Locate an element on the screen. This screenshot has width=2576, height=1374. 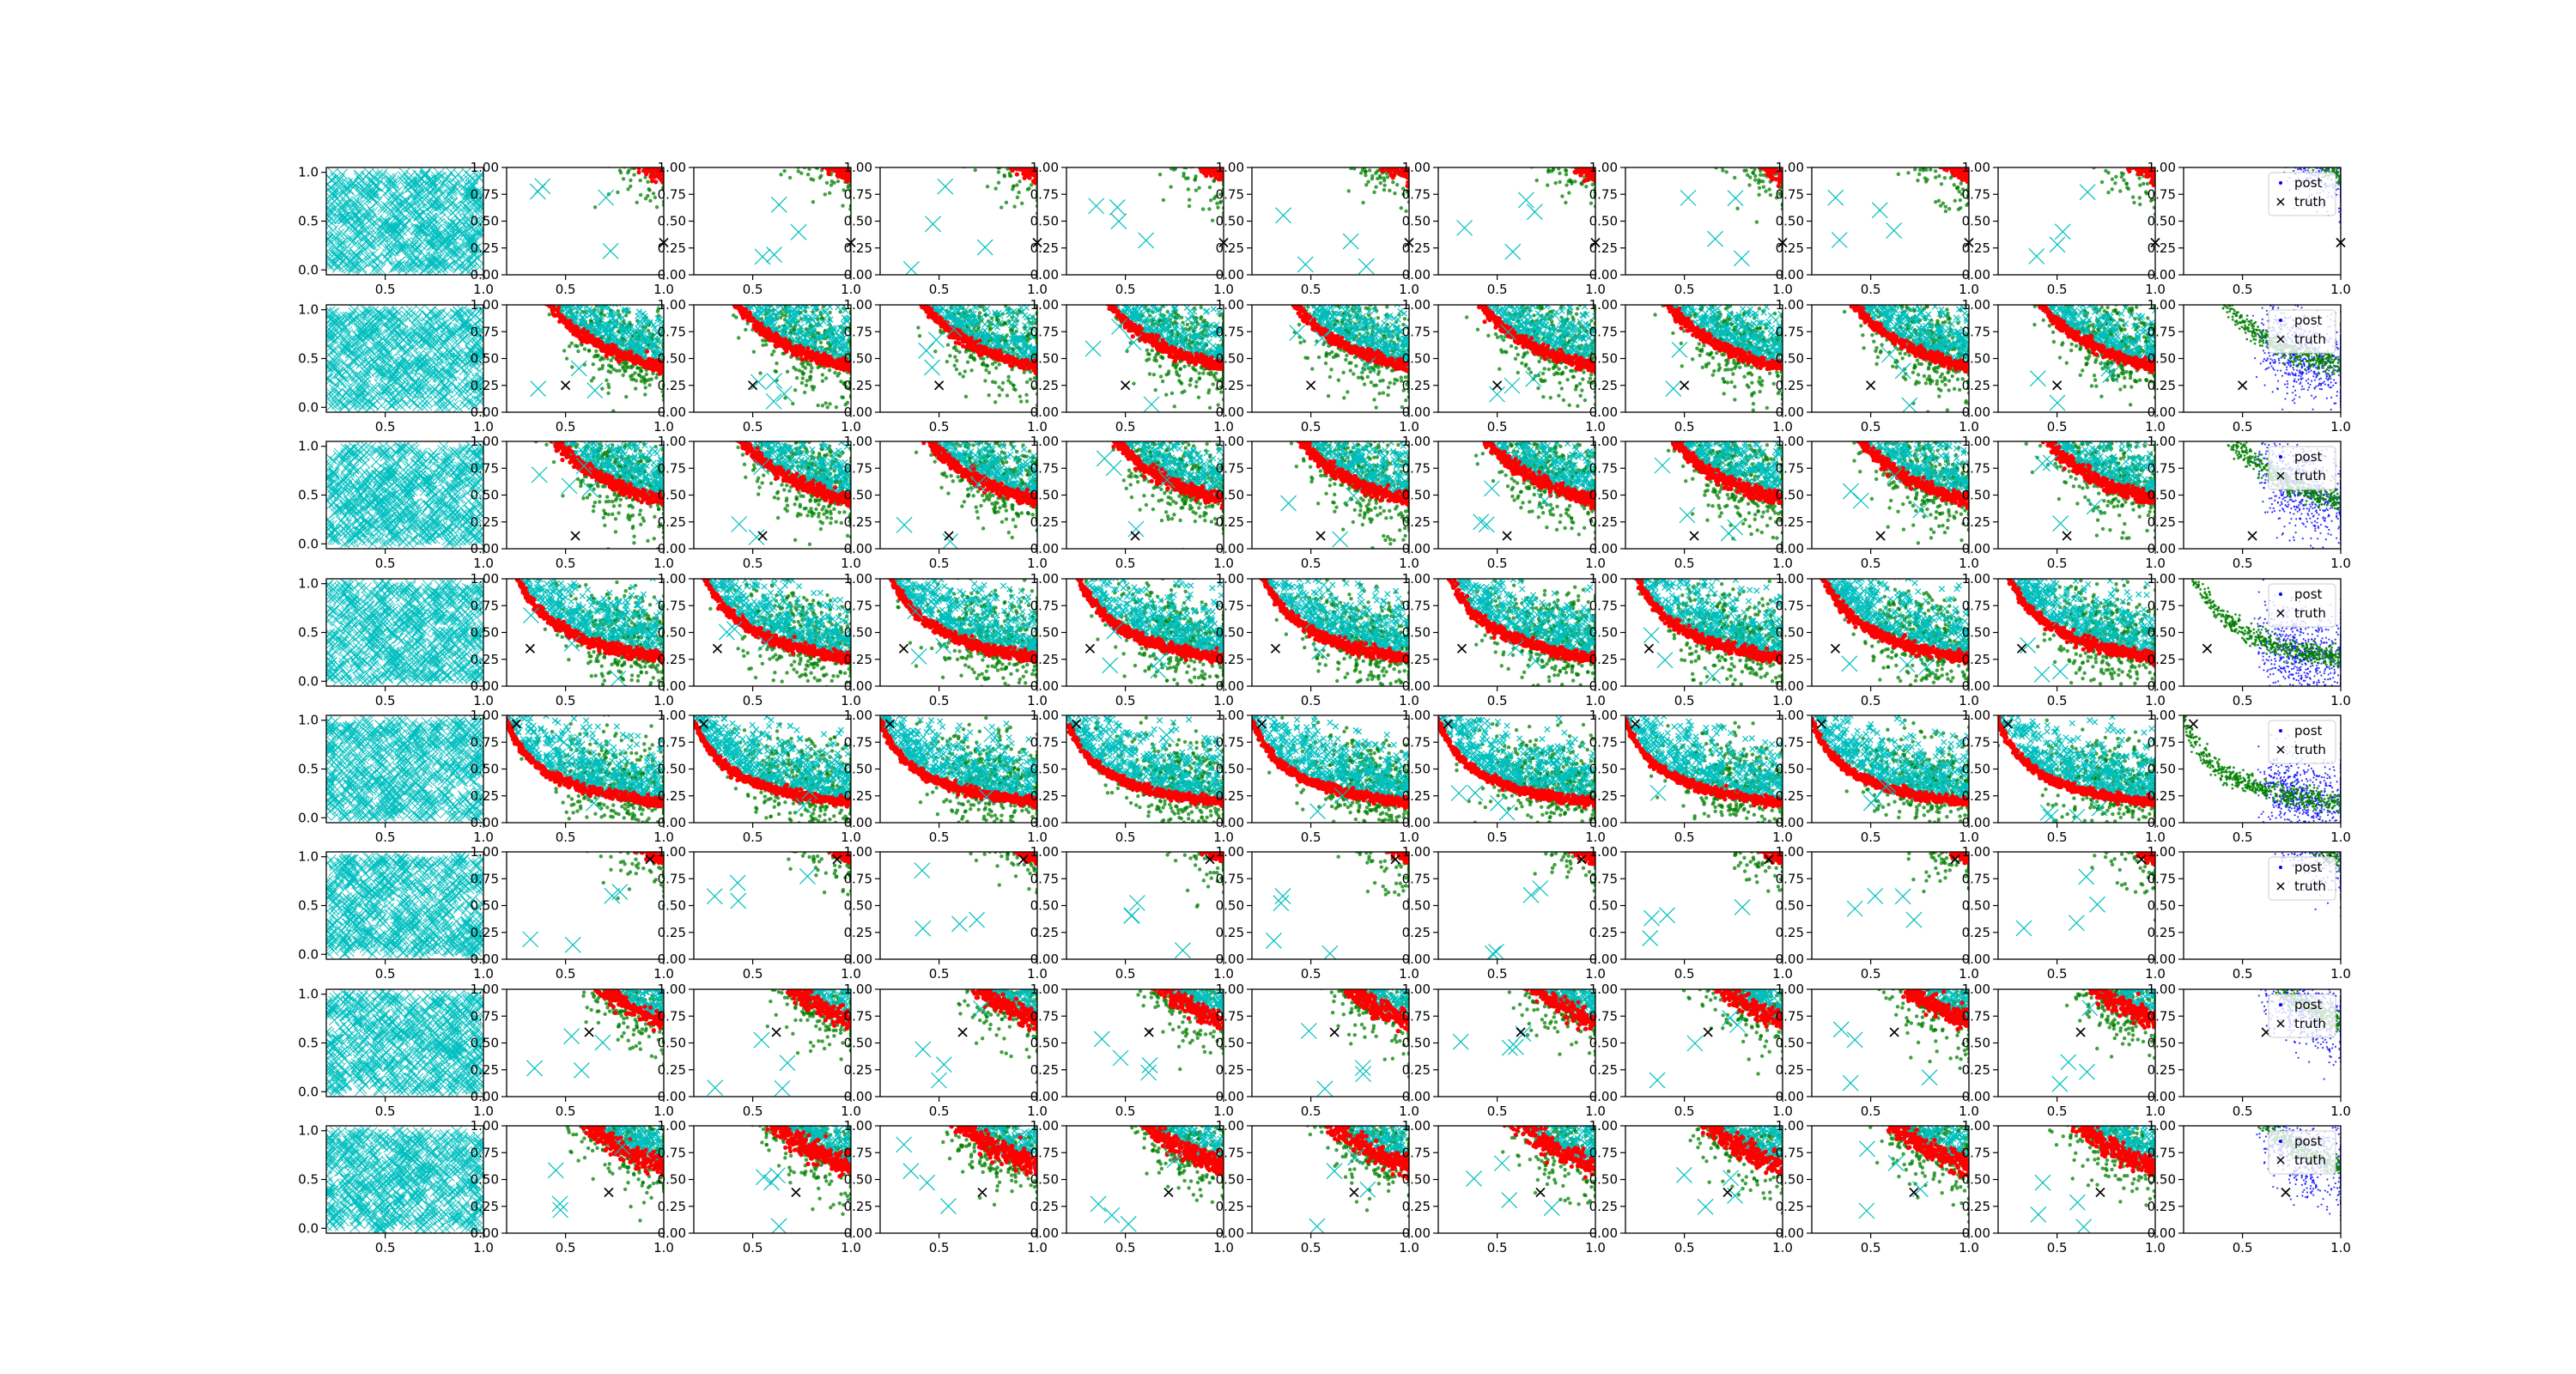
y-tick-label: 0.5 is located at coordinates (308, 221).